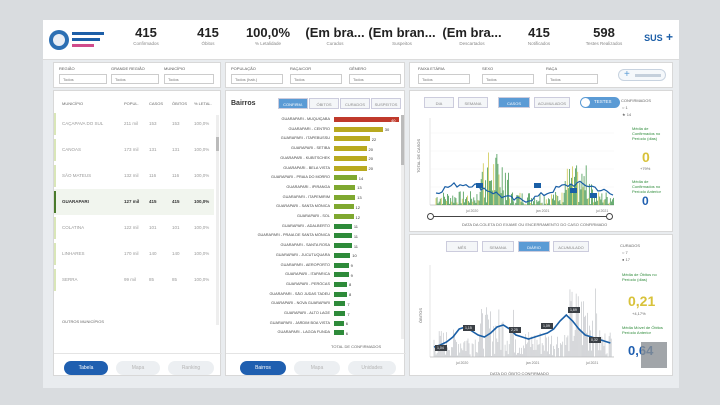 Image resolution: width=720 pixels, height=405 pixels. What do you see at coordinates (309, 128) in the screenshot?
I see `bairro-label: GUARAPARI - CENTRO` at bounding box center [309, 128].